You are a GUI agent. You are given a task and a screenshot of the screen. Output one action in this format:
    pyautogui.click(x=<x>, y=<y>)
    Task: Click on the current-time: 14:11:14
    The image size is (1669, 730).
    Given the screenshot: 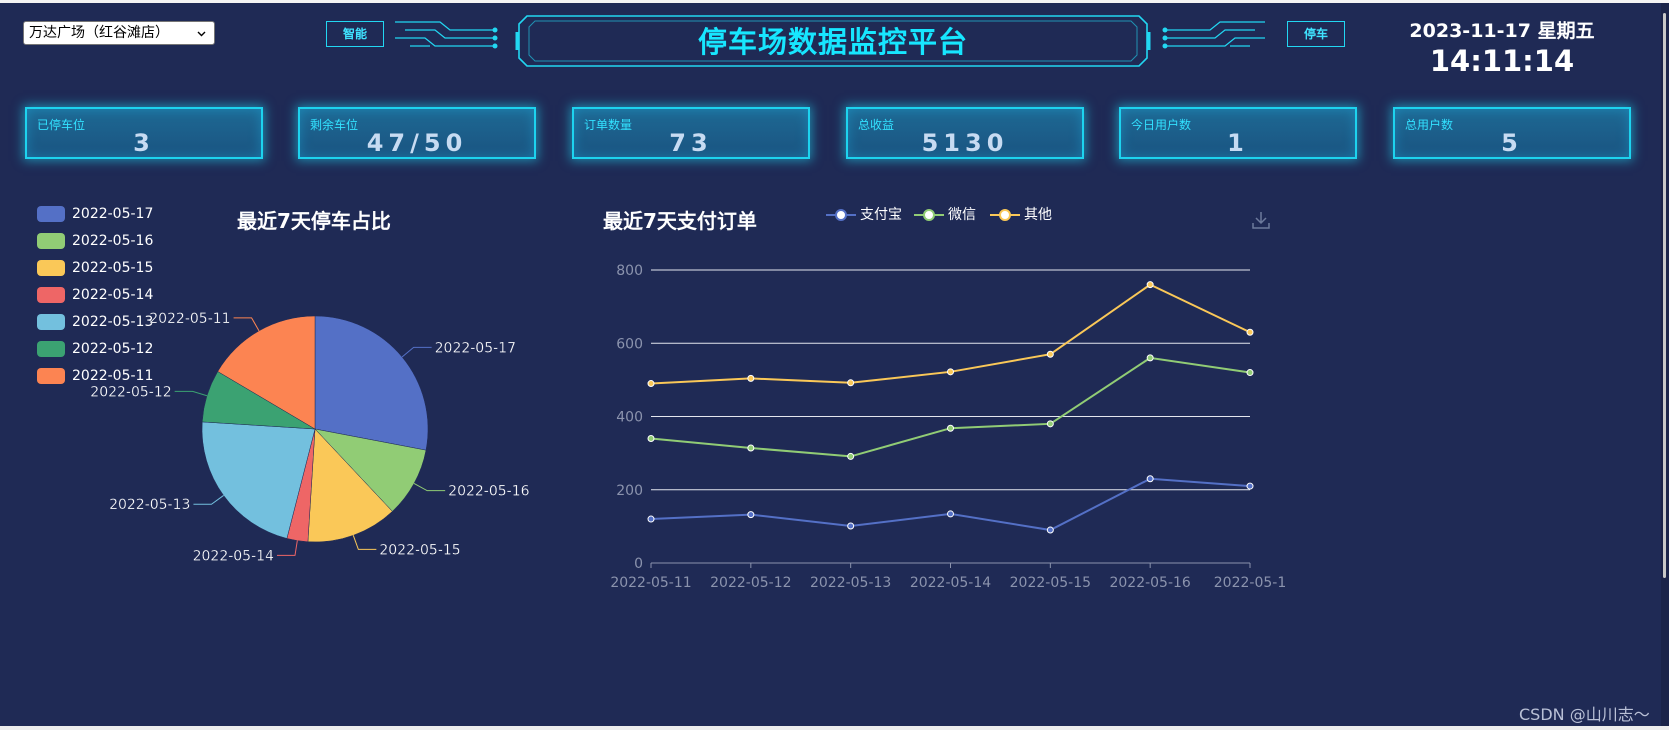 What is the action you would take?
    pyautogui.click(x=1502, y=61)
    